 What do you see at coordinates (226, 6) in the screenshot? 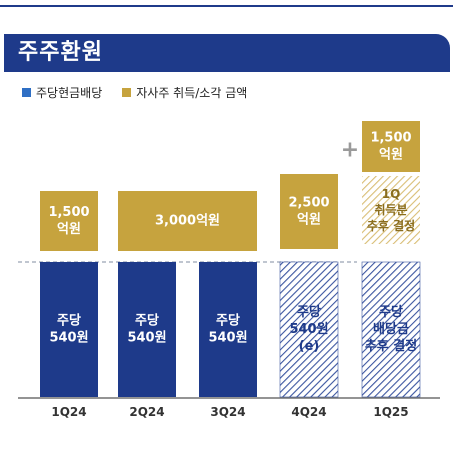
I see `top-divider` at bounding box center [226, 6].